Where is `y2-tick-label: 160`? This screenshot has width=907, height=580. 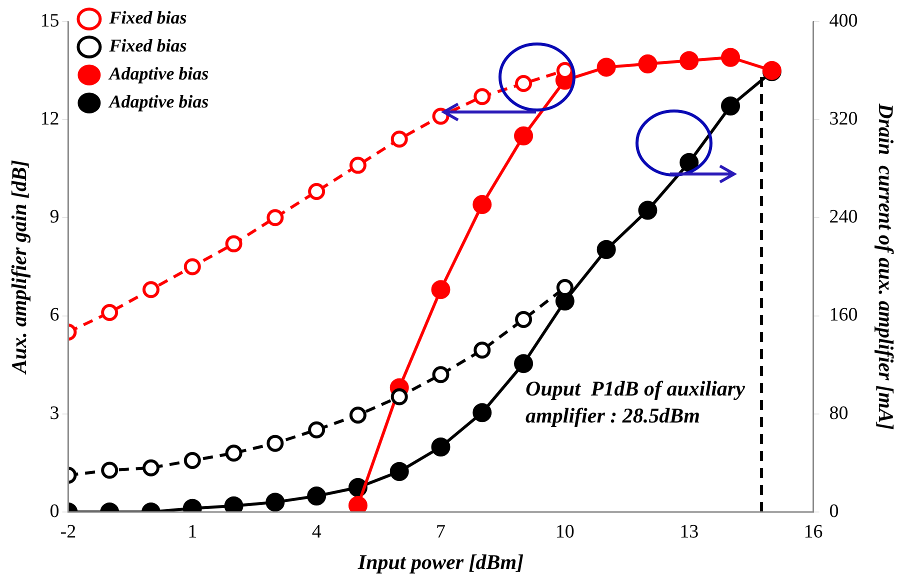 y2-tick-label: 160 is located at coordinates (843, 315).